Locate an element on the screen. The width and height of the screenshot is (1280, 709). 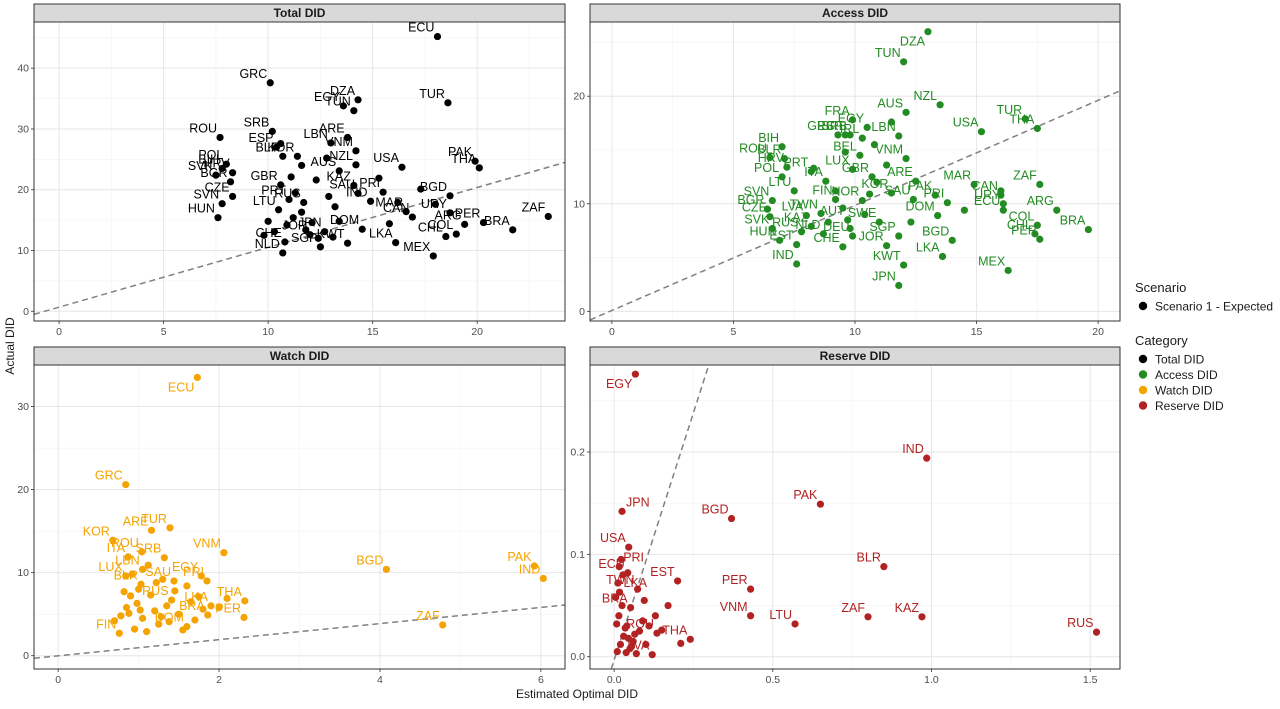
panel-title: Reserve DID is located at coordinates (855, 356).